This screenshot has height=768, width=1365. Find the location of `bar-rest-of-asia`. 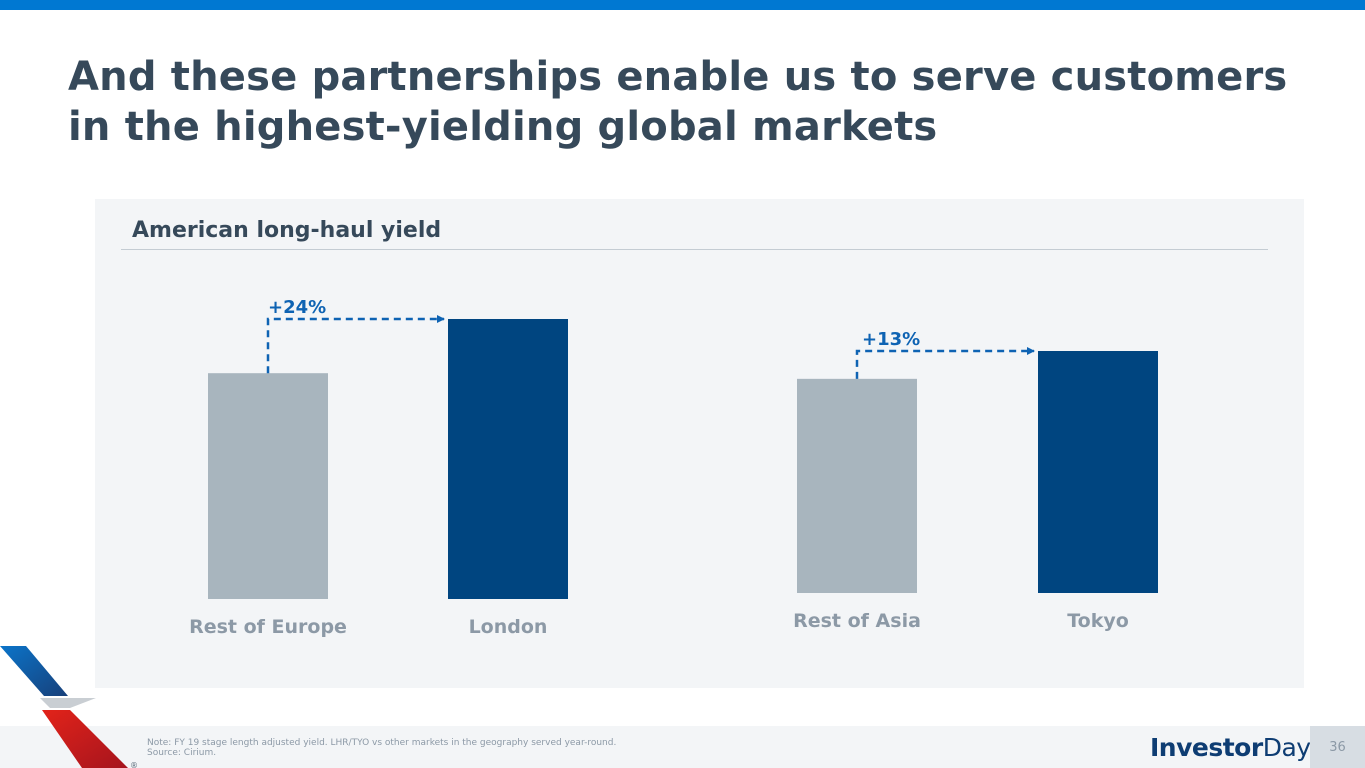

bar-rest-of-asia is located at coordinates (857, 485).